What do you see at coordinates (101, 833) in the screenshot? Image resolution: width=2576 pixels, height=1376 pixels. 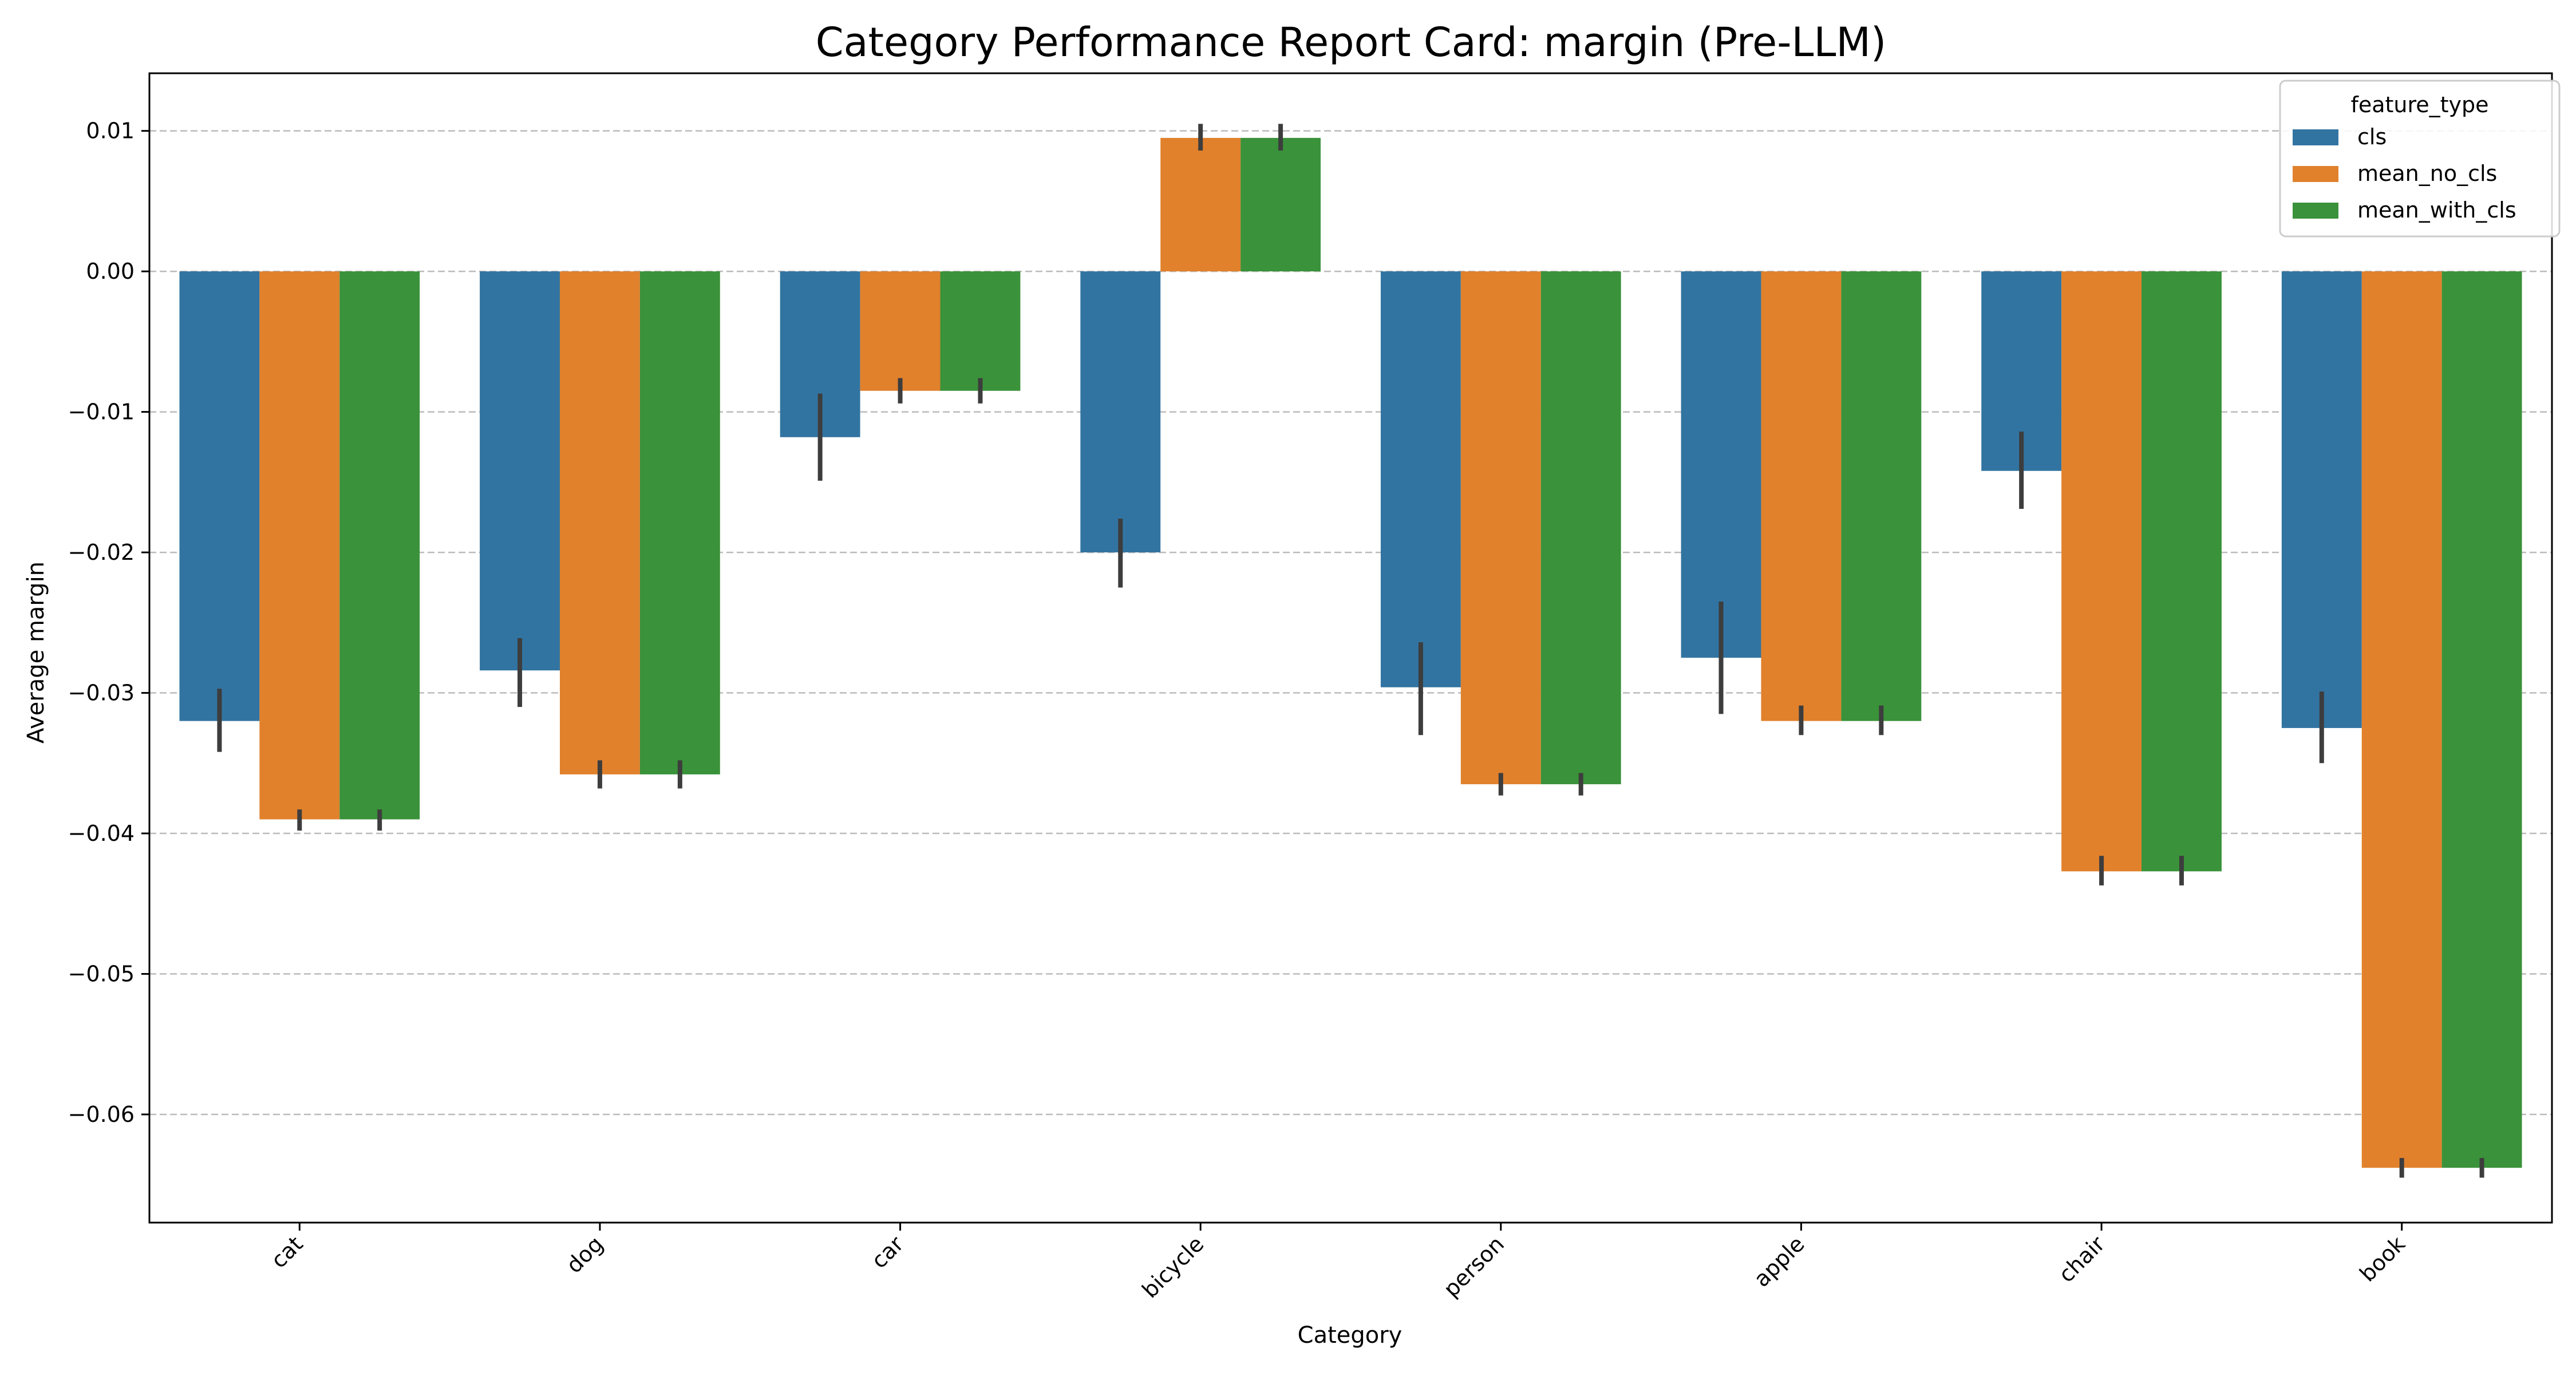 I see `y-tick-label: −0.04` at bounding box center [101, 833].